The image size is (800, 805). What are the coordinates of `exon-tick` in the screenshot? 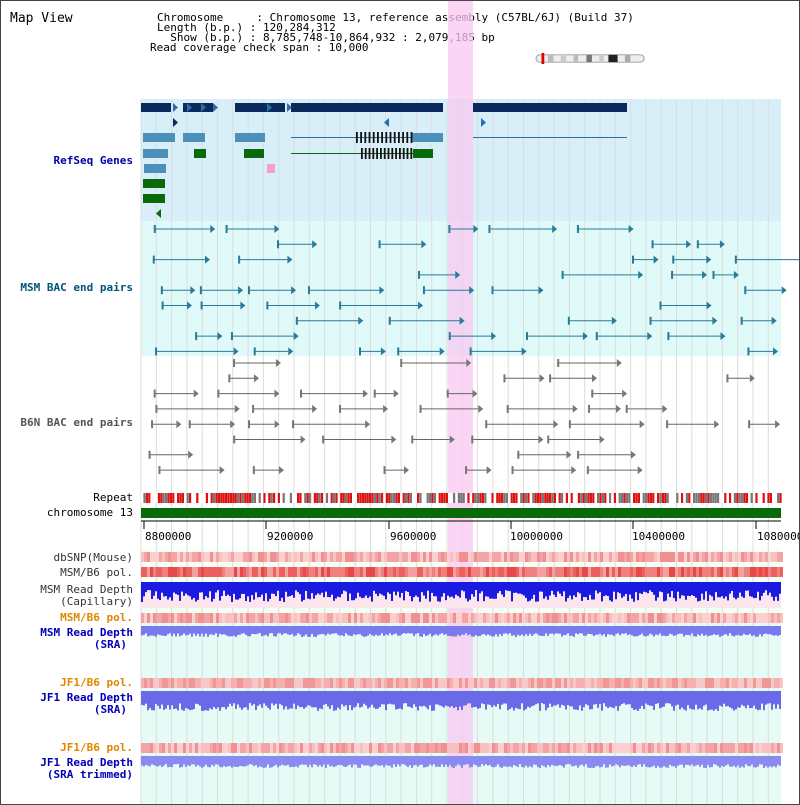 It's located at (357, 137).